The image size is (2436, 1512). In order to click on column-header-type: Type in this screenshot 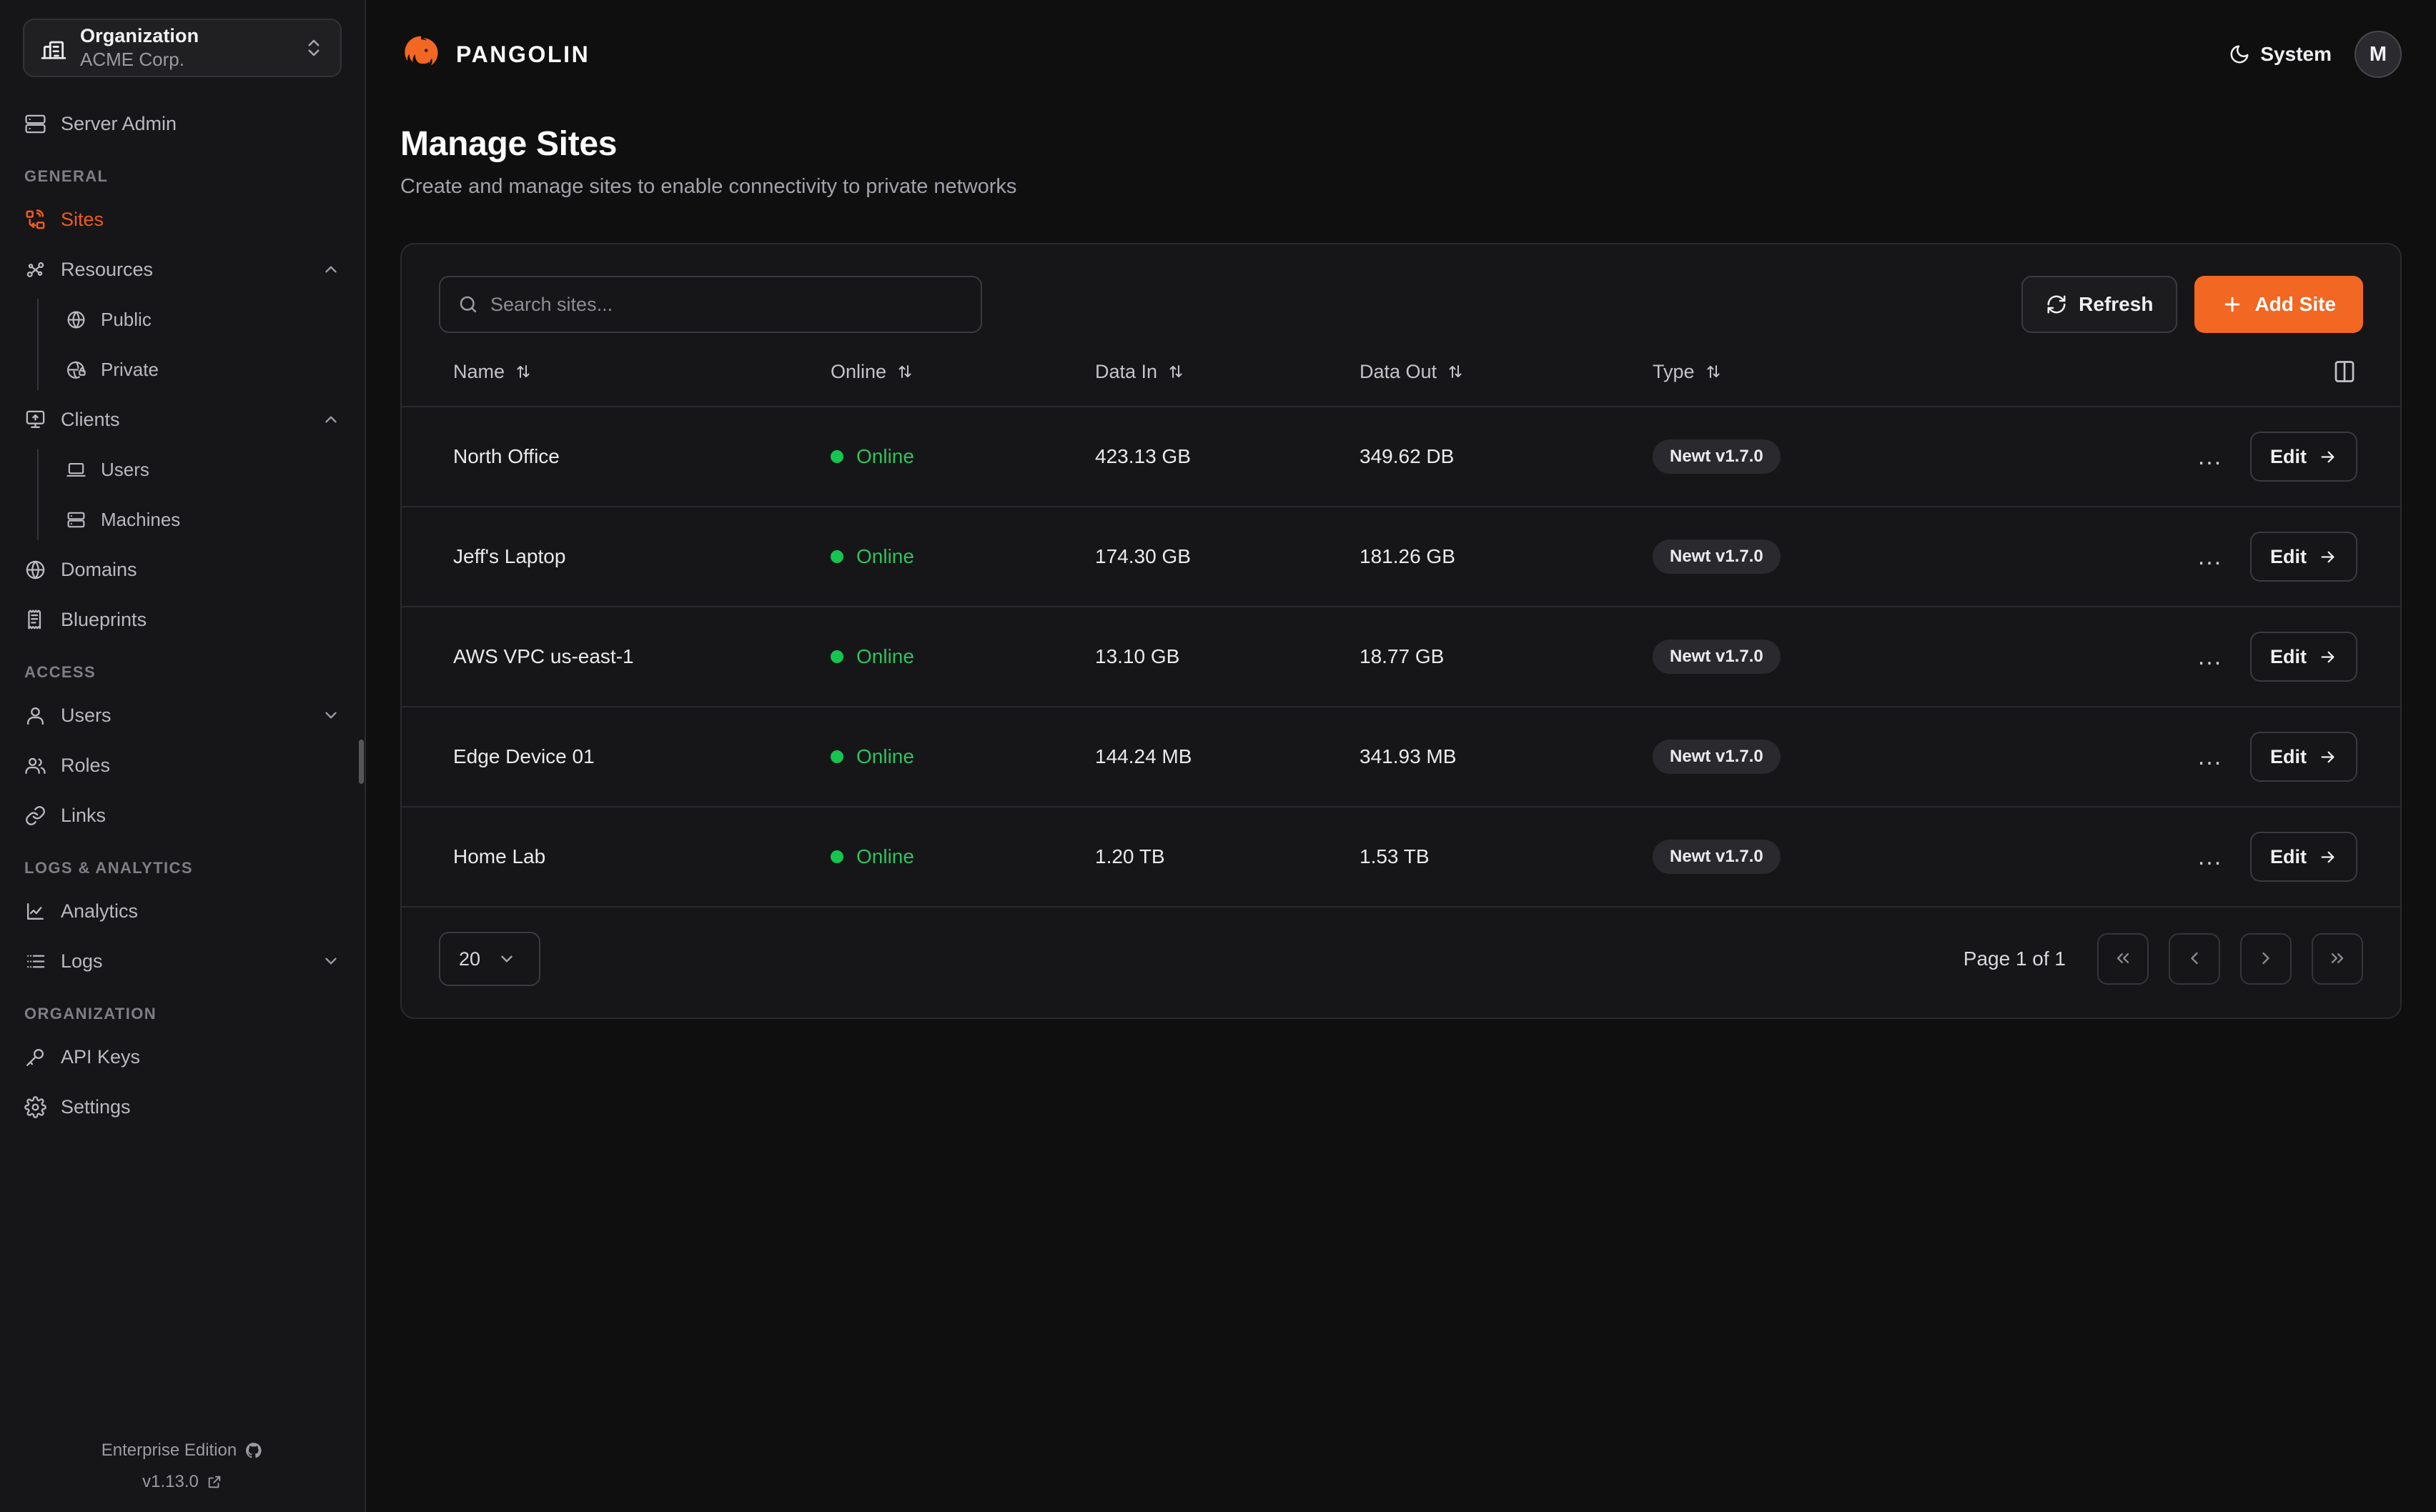, I will do `click(1853, 383)`.